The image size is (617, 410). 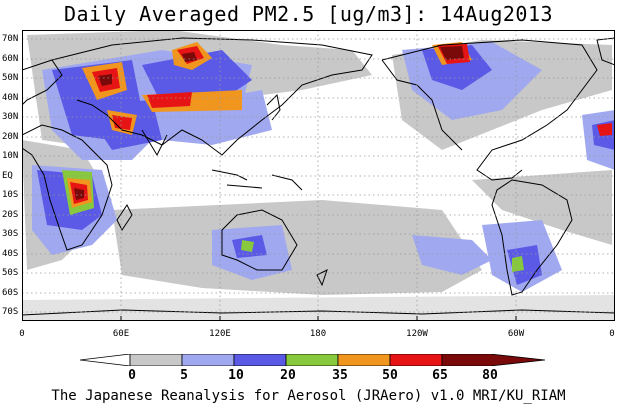 I want to click on colorbar-label: 65, so click(x=440, y=375).